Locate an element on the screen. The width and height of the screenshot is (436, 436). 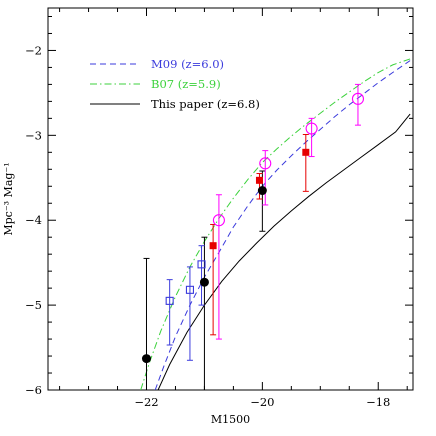
x-tick-label: −22 is located at coordinates (146, 402).